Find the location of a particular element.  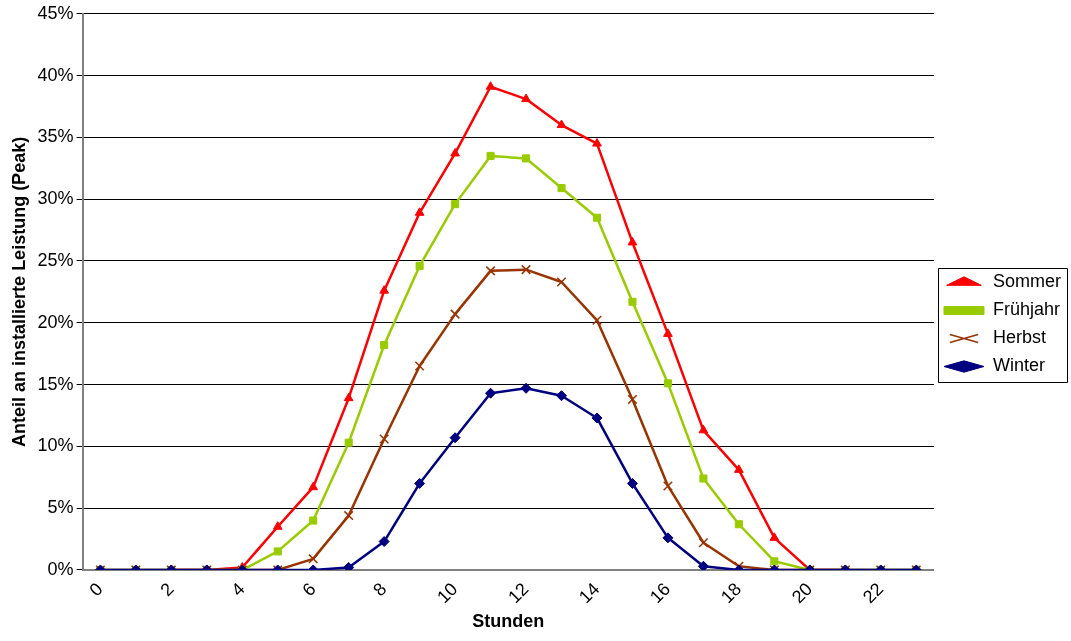

x-tick-label: 4 is located at coordinates (238, 589).